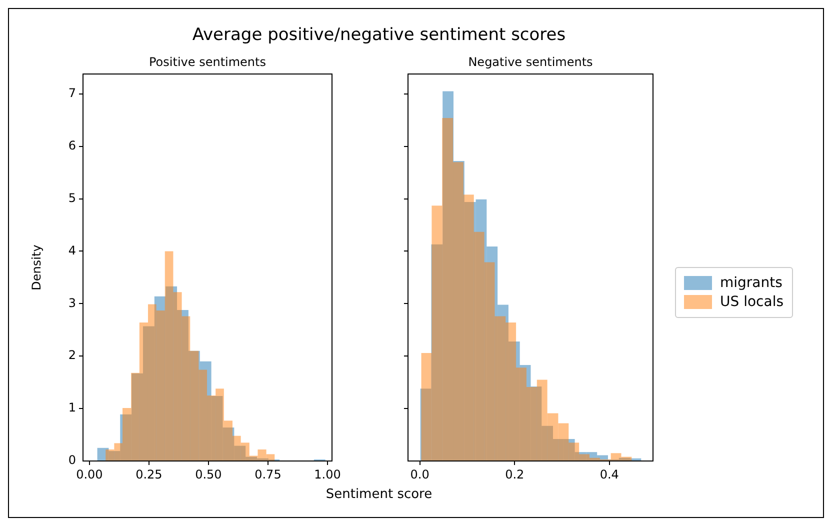  I want to click on x-tick-label: 1.00, so click(327, 474).